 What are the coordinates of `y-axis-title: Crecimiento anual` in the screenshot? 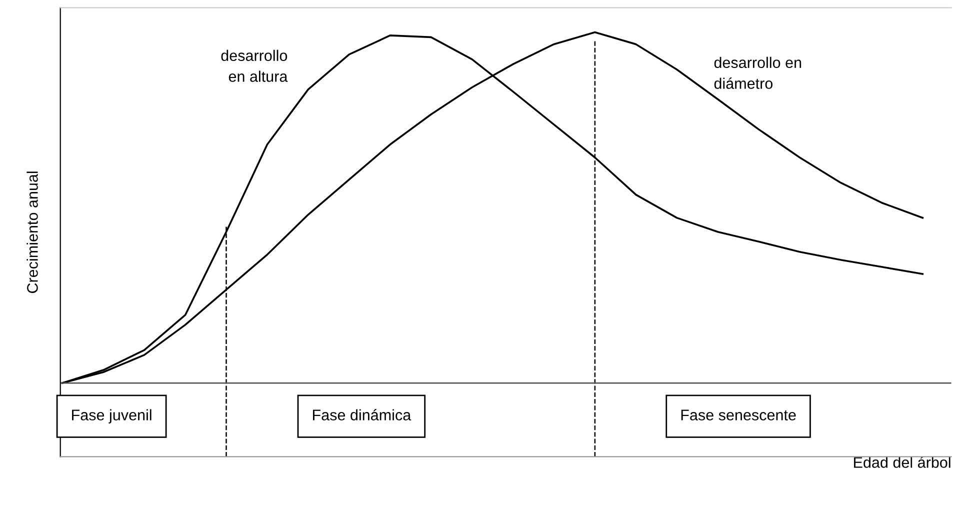 It's located at (32, 232).